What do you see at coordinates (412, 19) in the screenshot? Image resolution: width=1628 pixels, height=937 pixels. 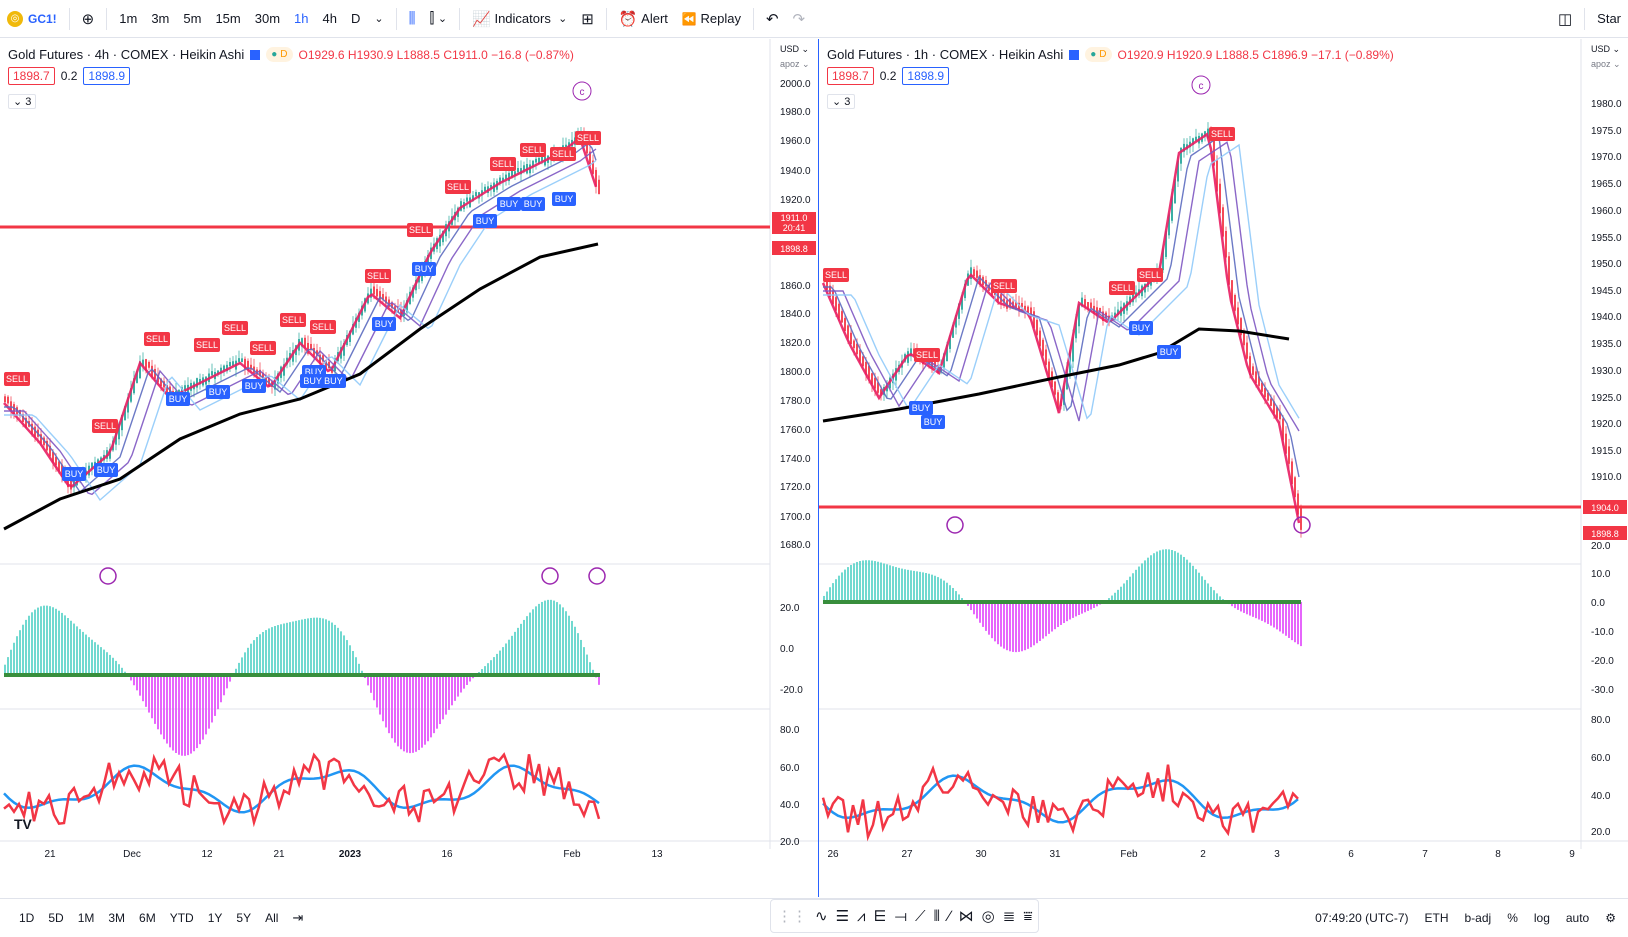 I see `bar-style-button: ⫼` at bounding box center [412, 19].